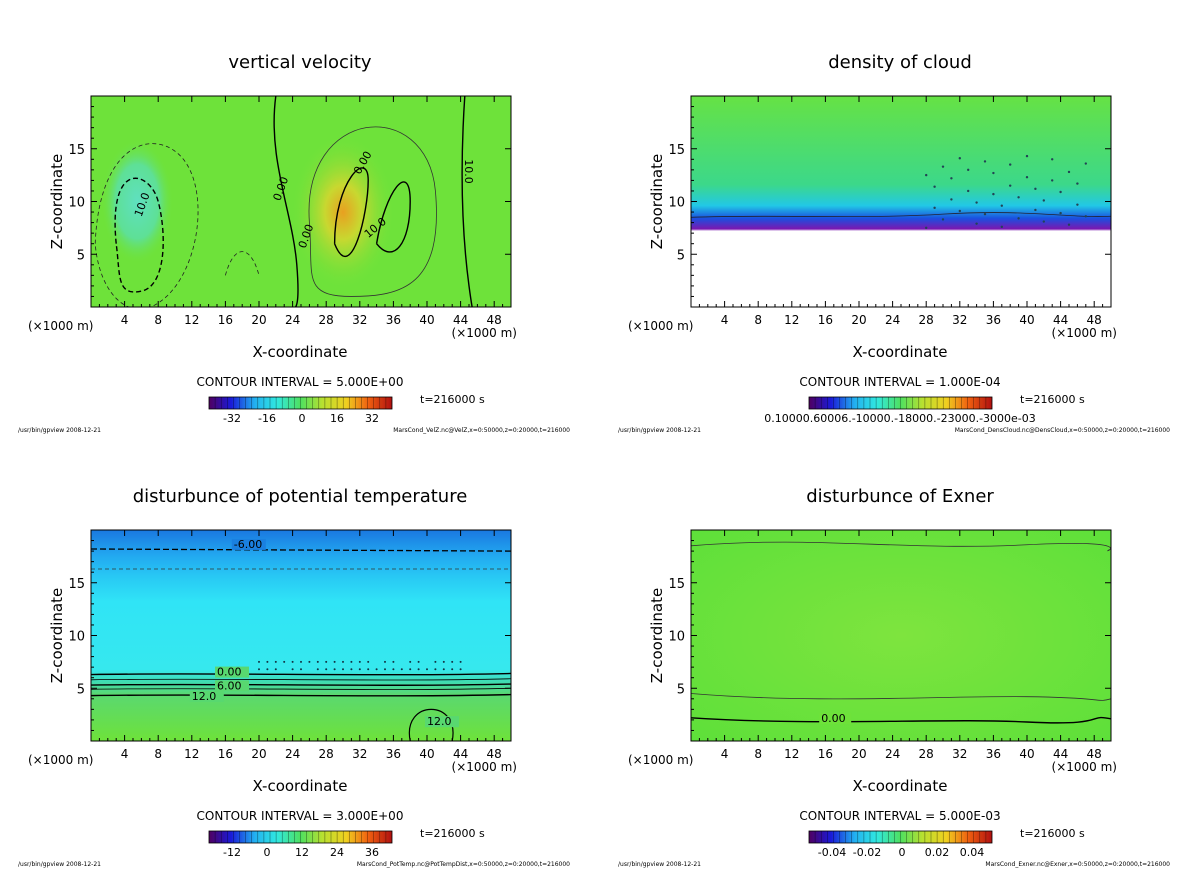 The image size is (1200, 872). I want to click on downdraft-region, so click(137, 201).